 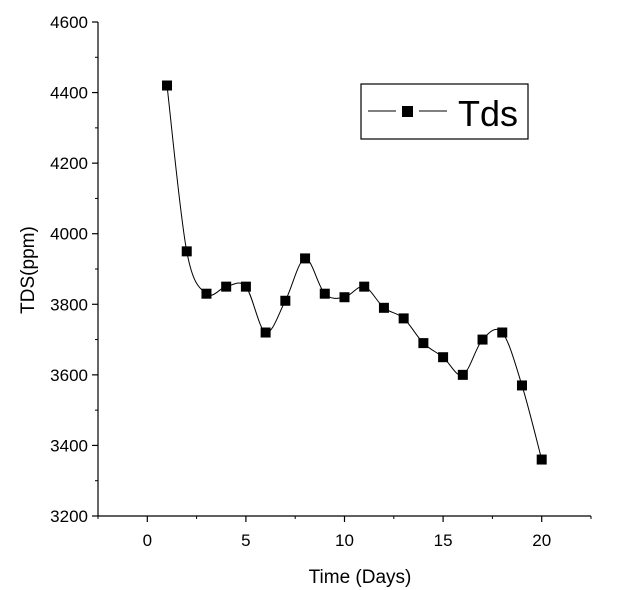 I want to click on x-tick-label: 5, so click(x=245, y=540).